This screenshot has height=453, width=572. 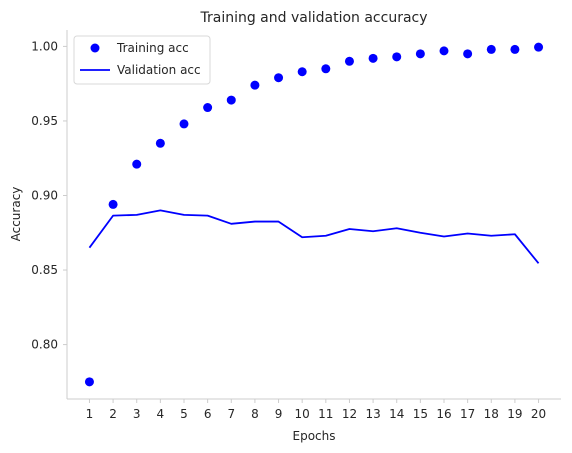 I want to click on x-tick-label: 5, so click(x=184, y=414).